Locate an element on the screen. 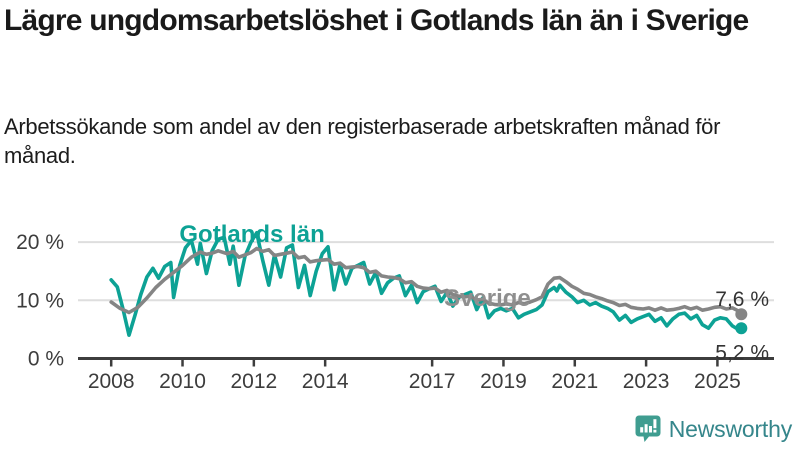 This screenshot has height=450, width=800. value-label: 7,6 % is located at coordinates (742, 299).